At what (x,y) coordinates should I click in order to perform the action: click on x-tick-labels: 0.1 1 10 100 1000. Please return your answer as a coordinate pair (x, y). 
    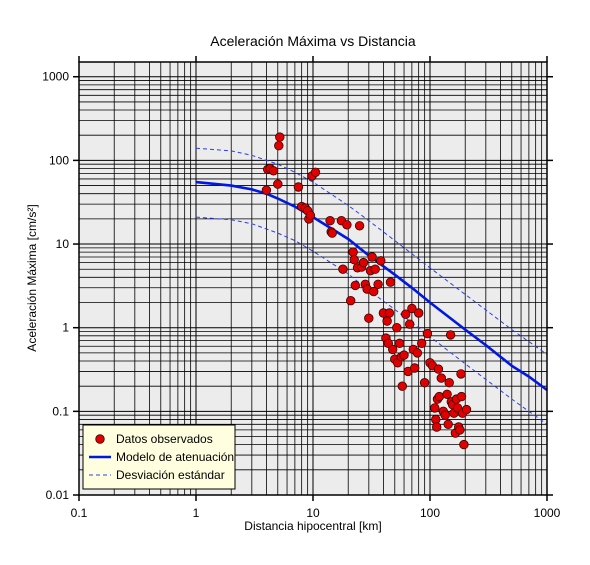
    Looking at the image, I should click on (316, 513).